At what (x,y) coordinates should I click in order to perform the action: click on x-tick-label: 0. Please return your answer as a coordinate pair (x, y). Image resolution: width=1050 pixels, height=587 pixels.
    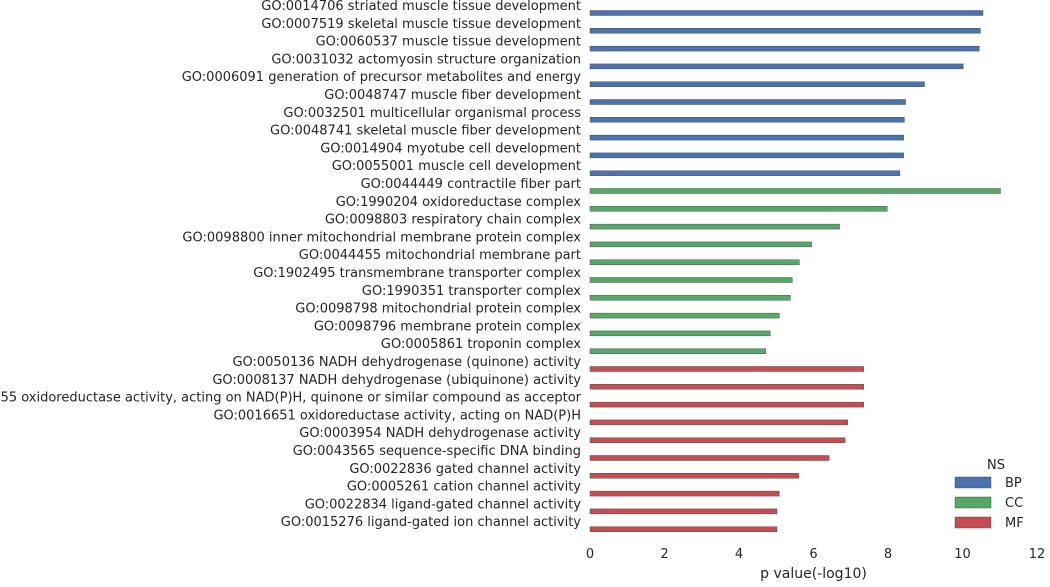
    Looking at the image, I should click on (590, 554).